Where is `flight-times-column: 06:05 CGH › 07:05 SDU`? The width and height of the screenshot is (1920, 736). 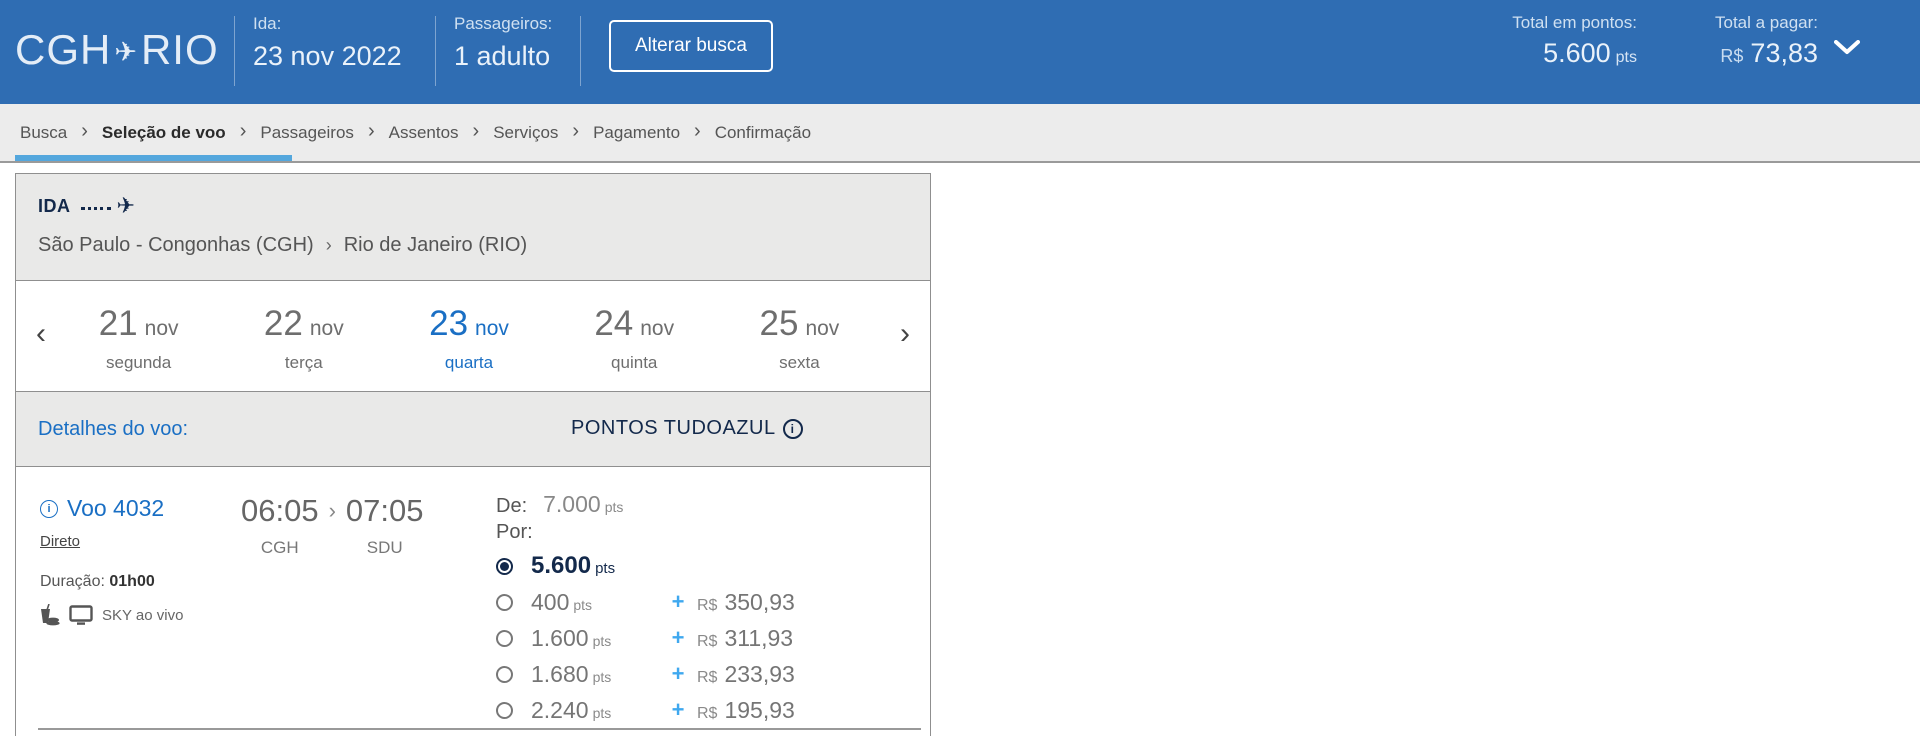 flight-times-column: 06:05 CGH › 07:05 SDU is located at coordinates (332, 525).